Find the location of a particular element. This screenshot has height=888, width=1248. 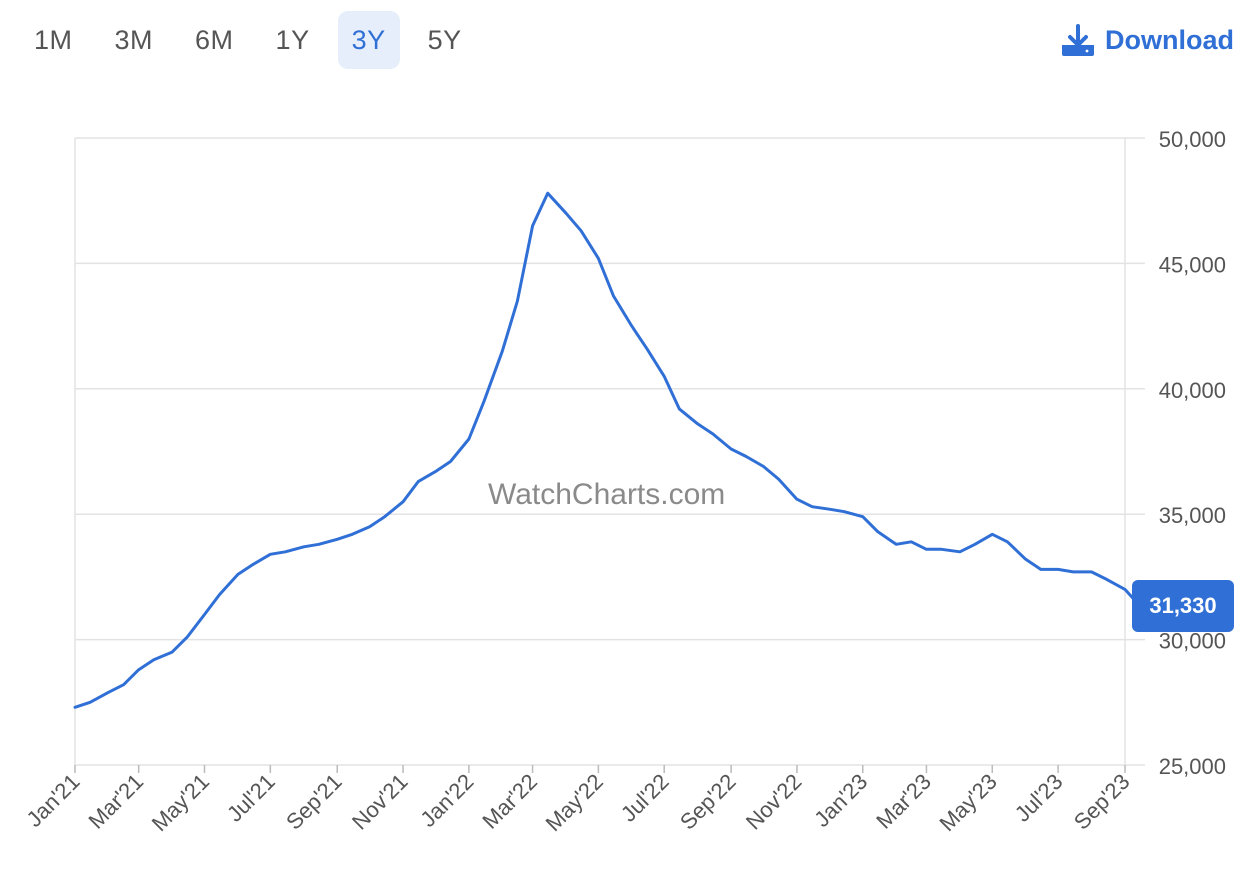

x-tick-label: Sep'22 is located at coordinates (708, 802).